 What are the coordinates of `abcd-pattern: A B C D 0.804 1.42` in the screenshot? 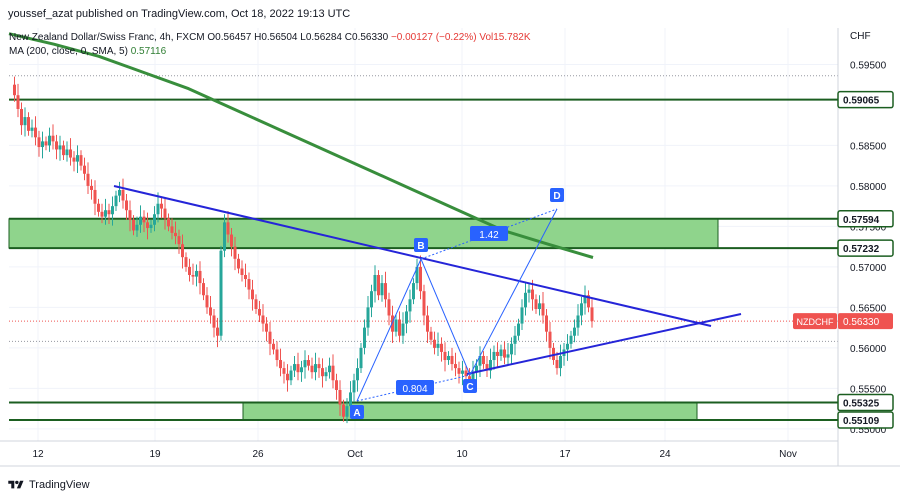 It's located at (457, 303).